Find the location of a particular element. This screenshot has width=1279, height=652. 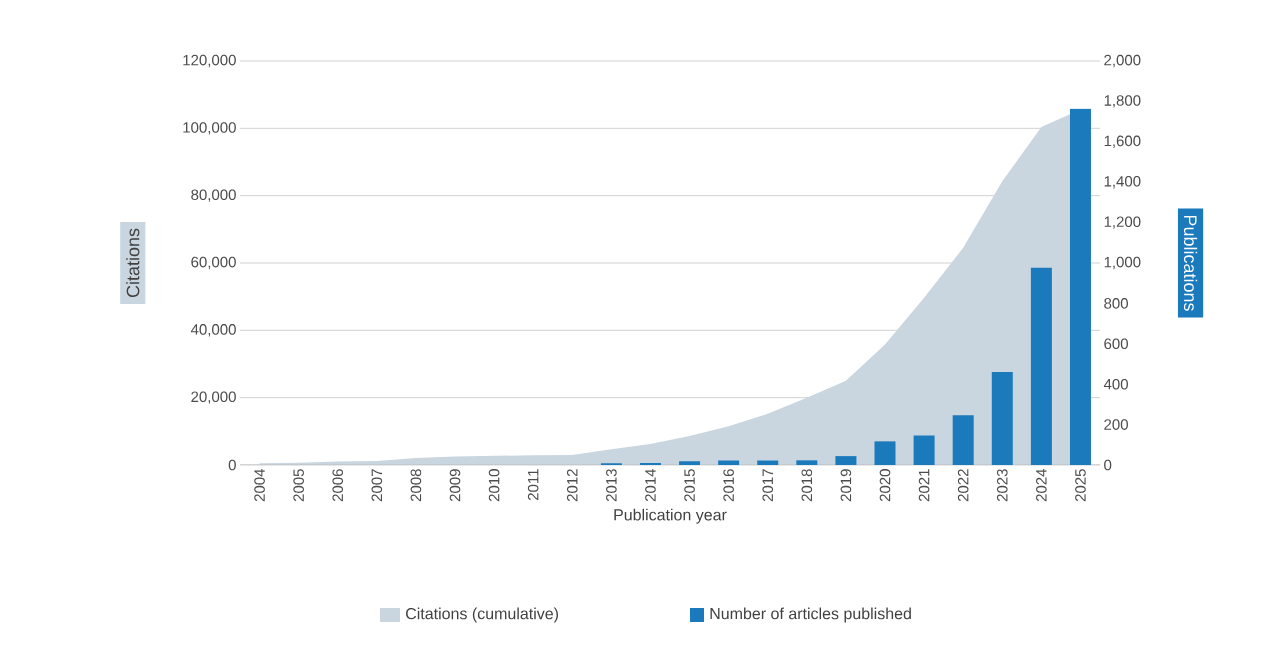

x-tick-label: 2007 is located at coordinates (377, 485).